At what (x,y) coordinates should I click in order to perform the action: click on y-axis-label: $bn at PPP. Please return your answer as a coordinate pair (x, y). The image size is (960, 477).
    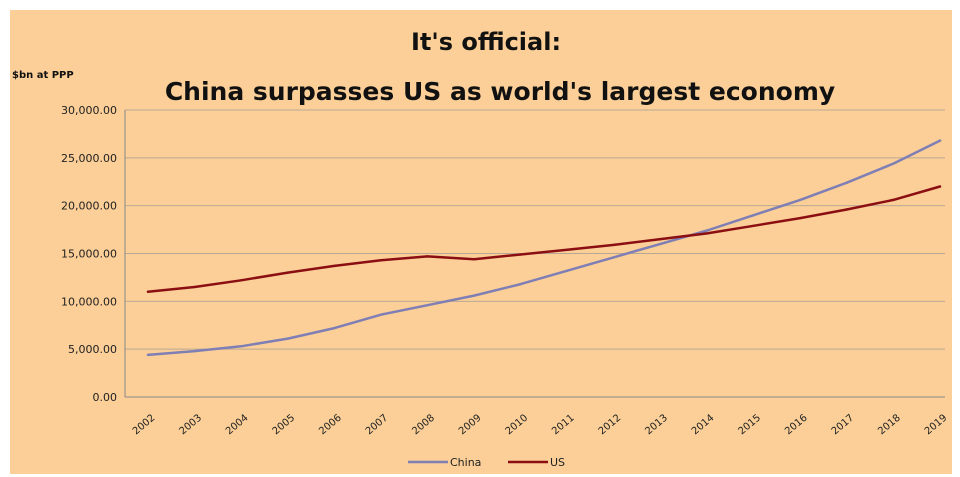
    Looking at the image, I should click on (43, 75).